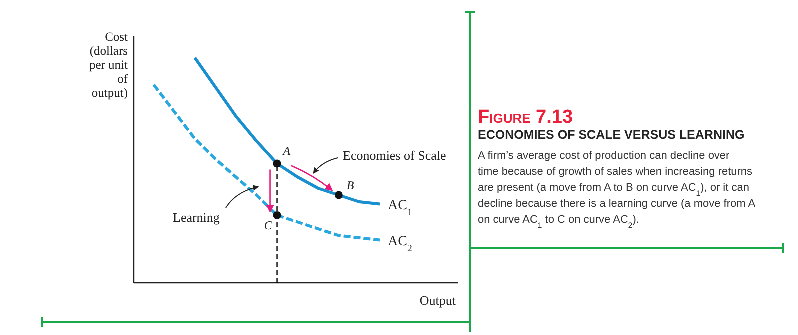 This screenshot has width=798, height=335. I want to click on annotation: A, so click(287, 151).